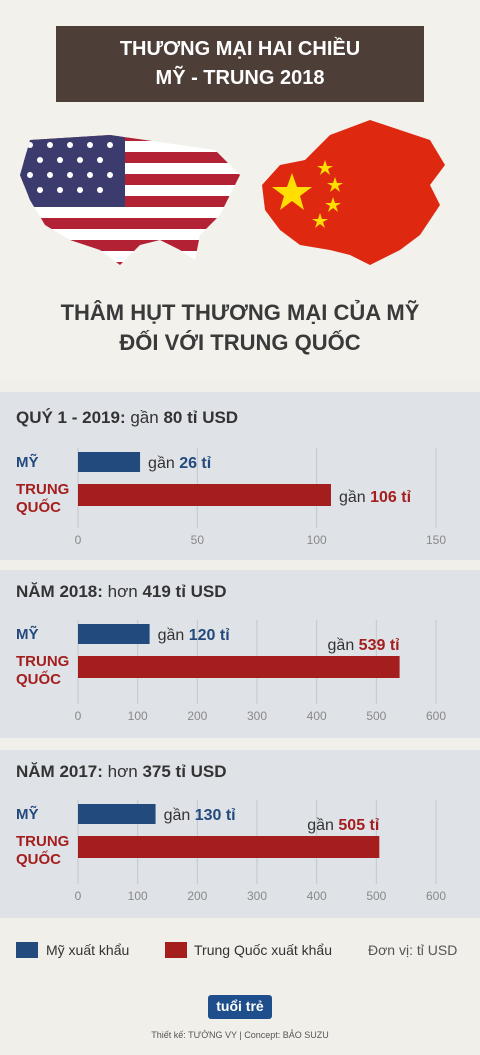 This screenshot has width=480, height=1055. Describe the element at coordinates (88, 950) in the screenshot. I see `legend-label-us: Mỹ xuất khẩu` at that location.